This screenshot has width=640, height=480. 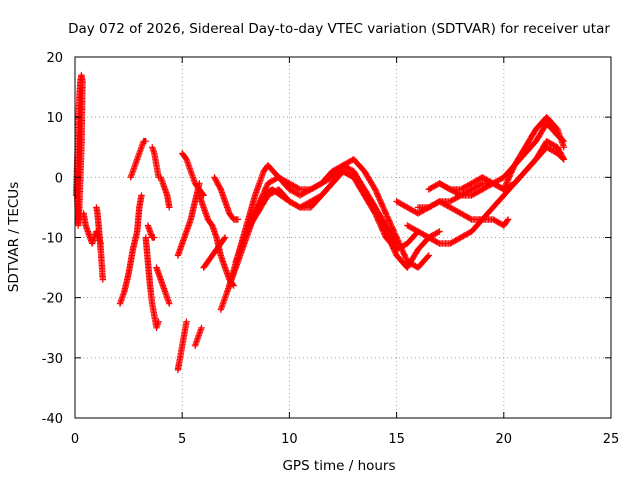 I want to click on x-axis-label: GPS time / hours, so click(x=338, y=466).